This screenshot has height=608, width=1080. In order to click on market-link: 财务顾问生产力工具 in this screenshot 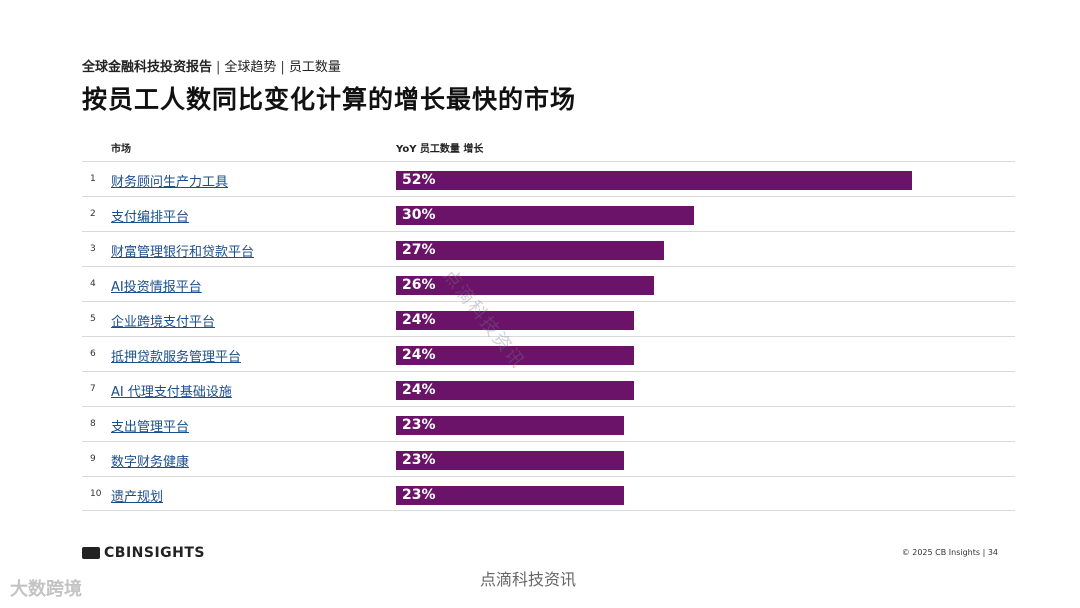, I will do `click(170, 182)`.